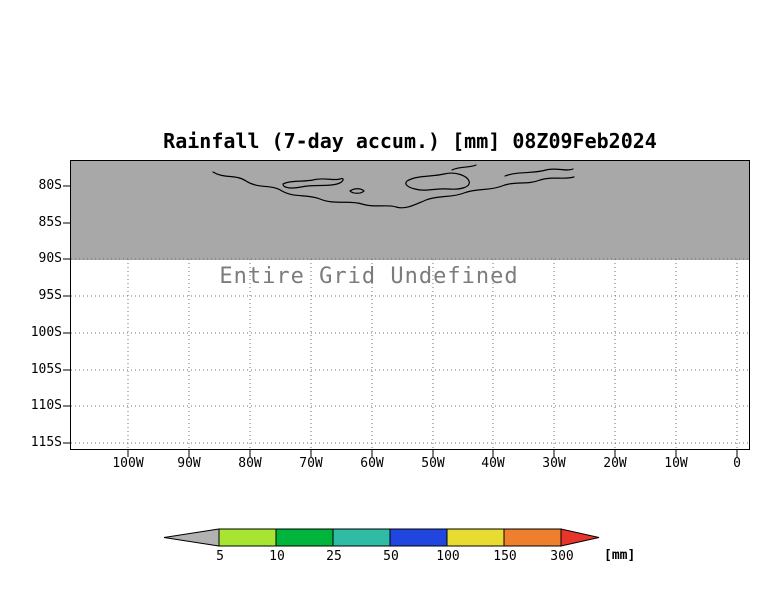  What do you see at coordinates (372, 463) in the screenshot?
I see `x-tick-label: 60W` at bounding box center [372, 463].